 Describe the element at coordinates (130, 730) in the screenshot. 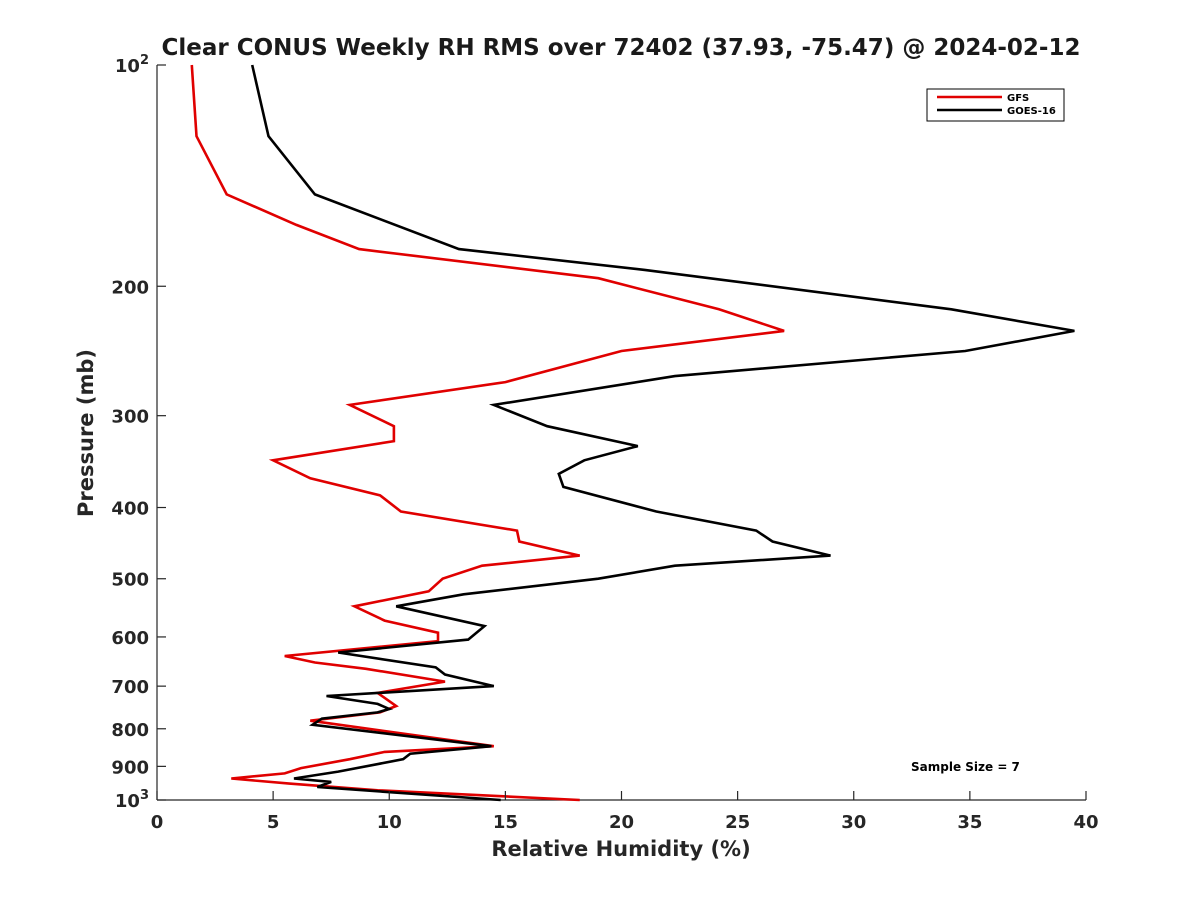

I see `y-tick-label: 800` at that location.